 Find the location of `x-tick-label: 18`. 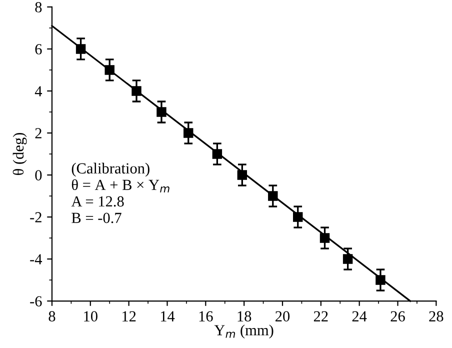

x-tick-label: 18 is located at coordinates (245, 316).